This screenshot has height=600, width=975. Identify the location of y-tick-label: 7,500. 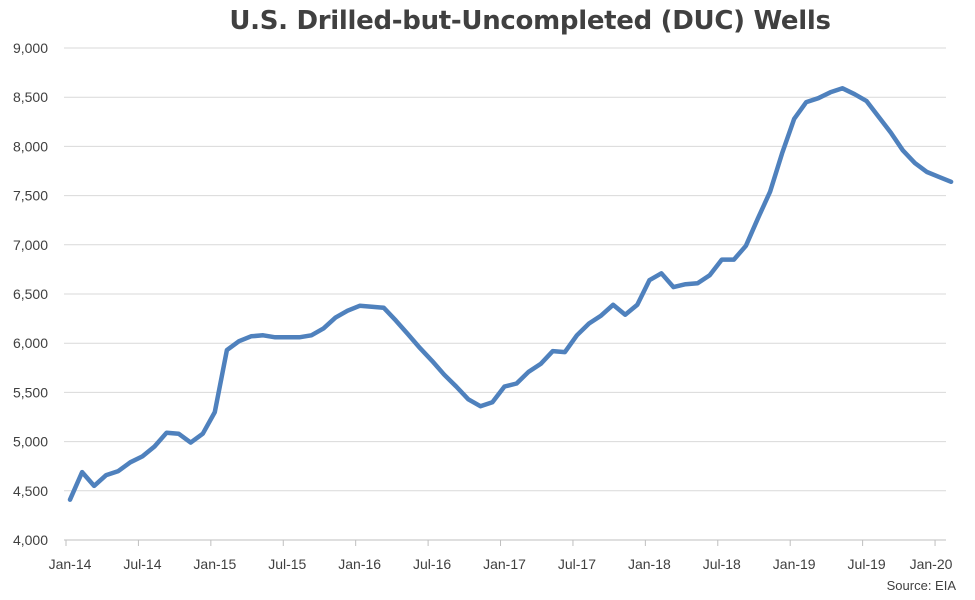
(30, 196).